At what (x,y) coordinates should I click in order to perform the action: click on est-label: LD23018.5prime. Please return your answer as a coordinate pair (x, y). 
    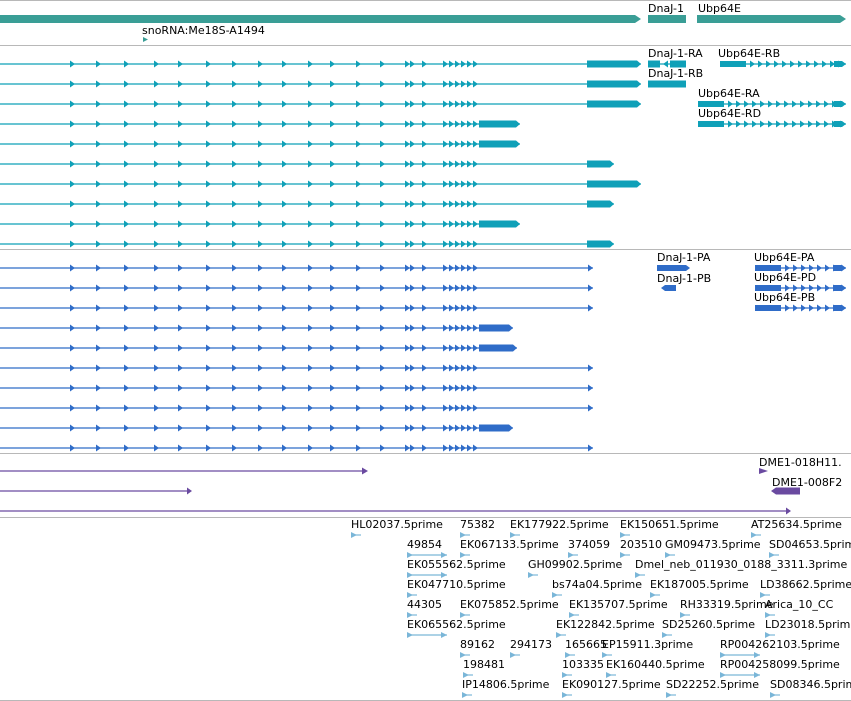
    Looking at the image, I should click on (808, 624).